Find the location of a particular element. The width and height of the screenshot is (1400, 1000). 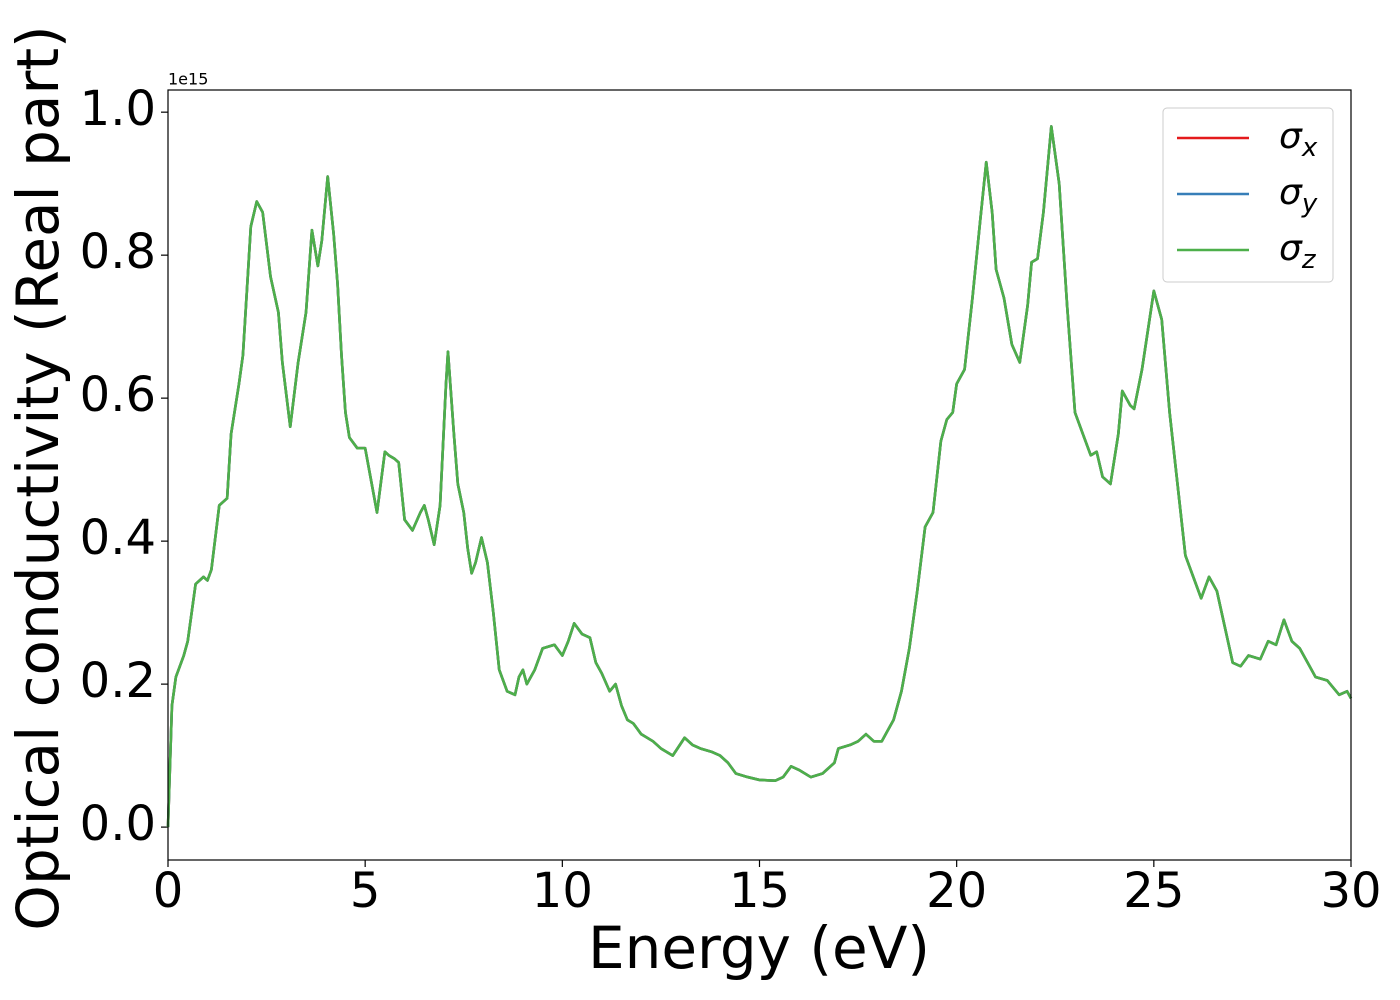

y-tick-label: 0.0 is located at coordinates (118, 824).